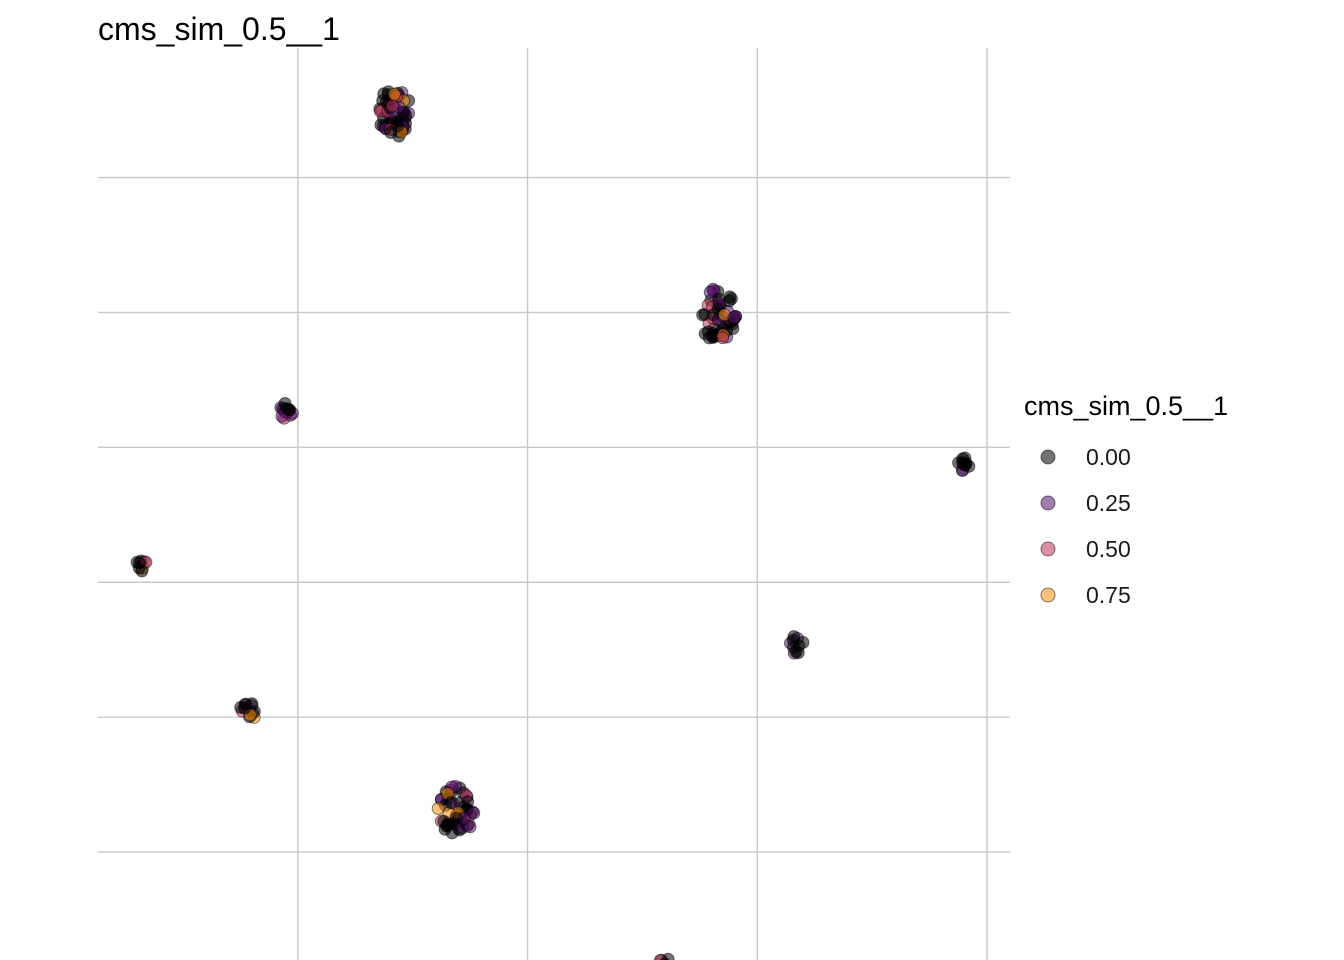 This screenshot has width=1344, height=960. I want to click on cluster-left-mid, so click(286, 411).